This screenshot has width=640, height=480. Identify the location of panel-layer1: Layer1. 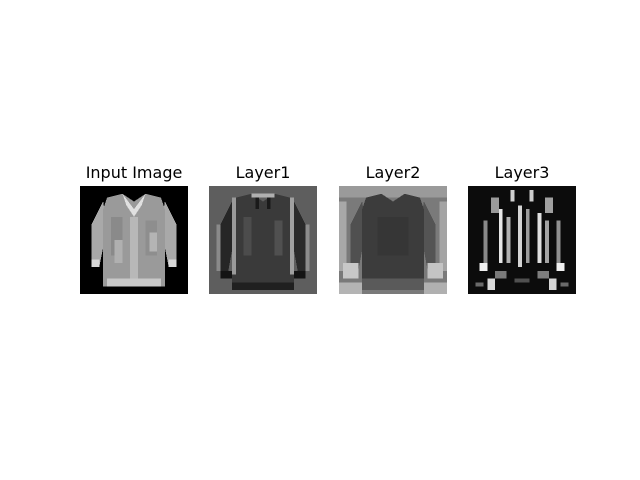
(263, 227).